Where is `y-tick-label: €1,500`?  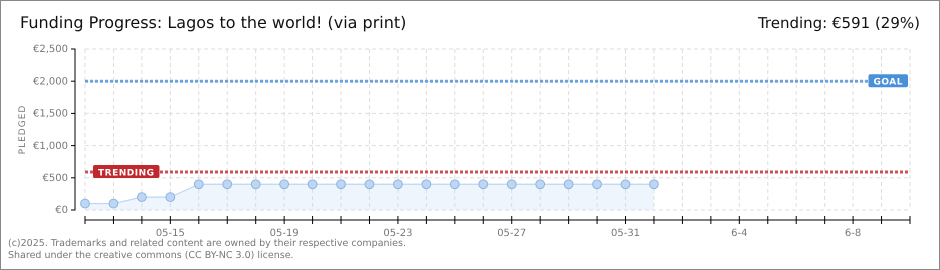
y-tick-label: €1,500 is located at coordinates (50, 114).